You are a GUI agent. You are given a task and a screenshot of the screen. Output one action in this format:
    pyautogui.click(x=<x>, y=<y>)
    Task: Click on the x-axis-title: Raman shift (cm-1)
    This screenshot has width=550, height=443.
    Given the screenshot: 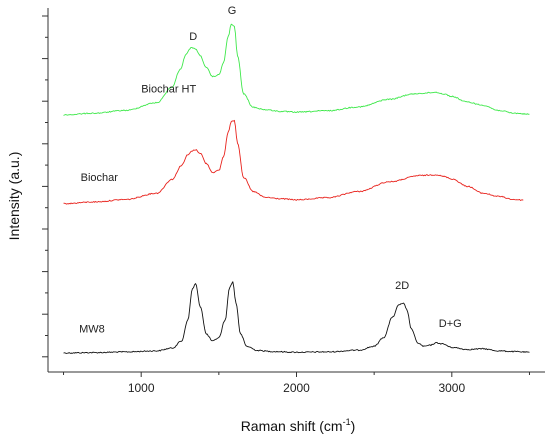 What is the action you would take?
    pyautogui.click(x=298, y=425)
    